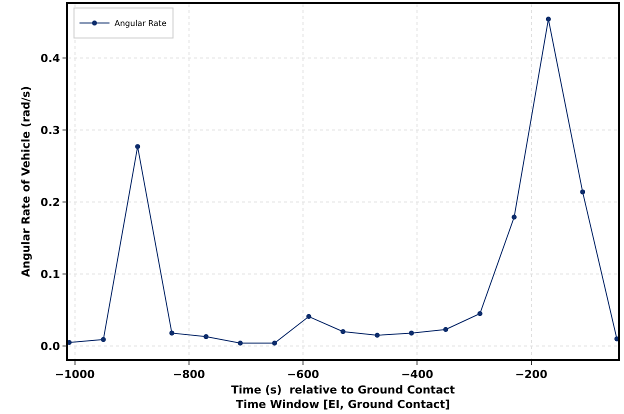  Describe the element at coordinates (26, 182) in the screenshot. I see `y-axis-title: Angular Rate of Vehicle (rad/s)` at that location.